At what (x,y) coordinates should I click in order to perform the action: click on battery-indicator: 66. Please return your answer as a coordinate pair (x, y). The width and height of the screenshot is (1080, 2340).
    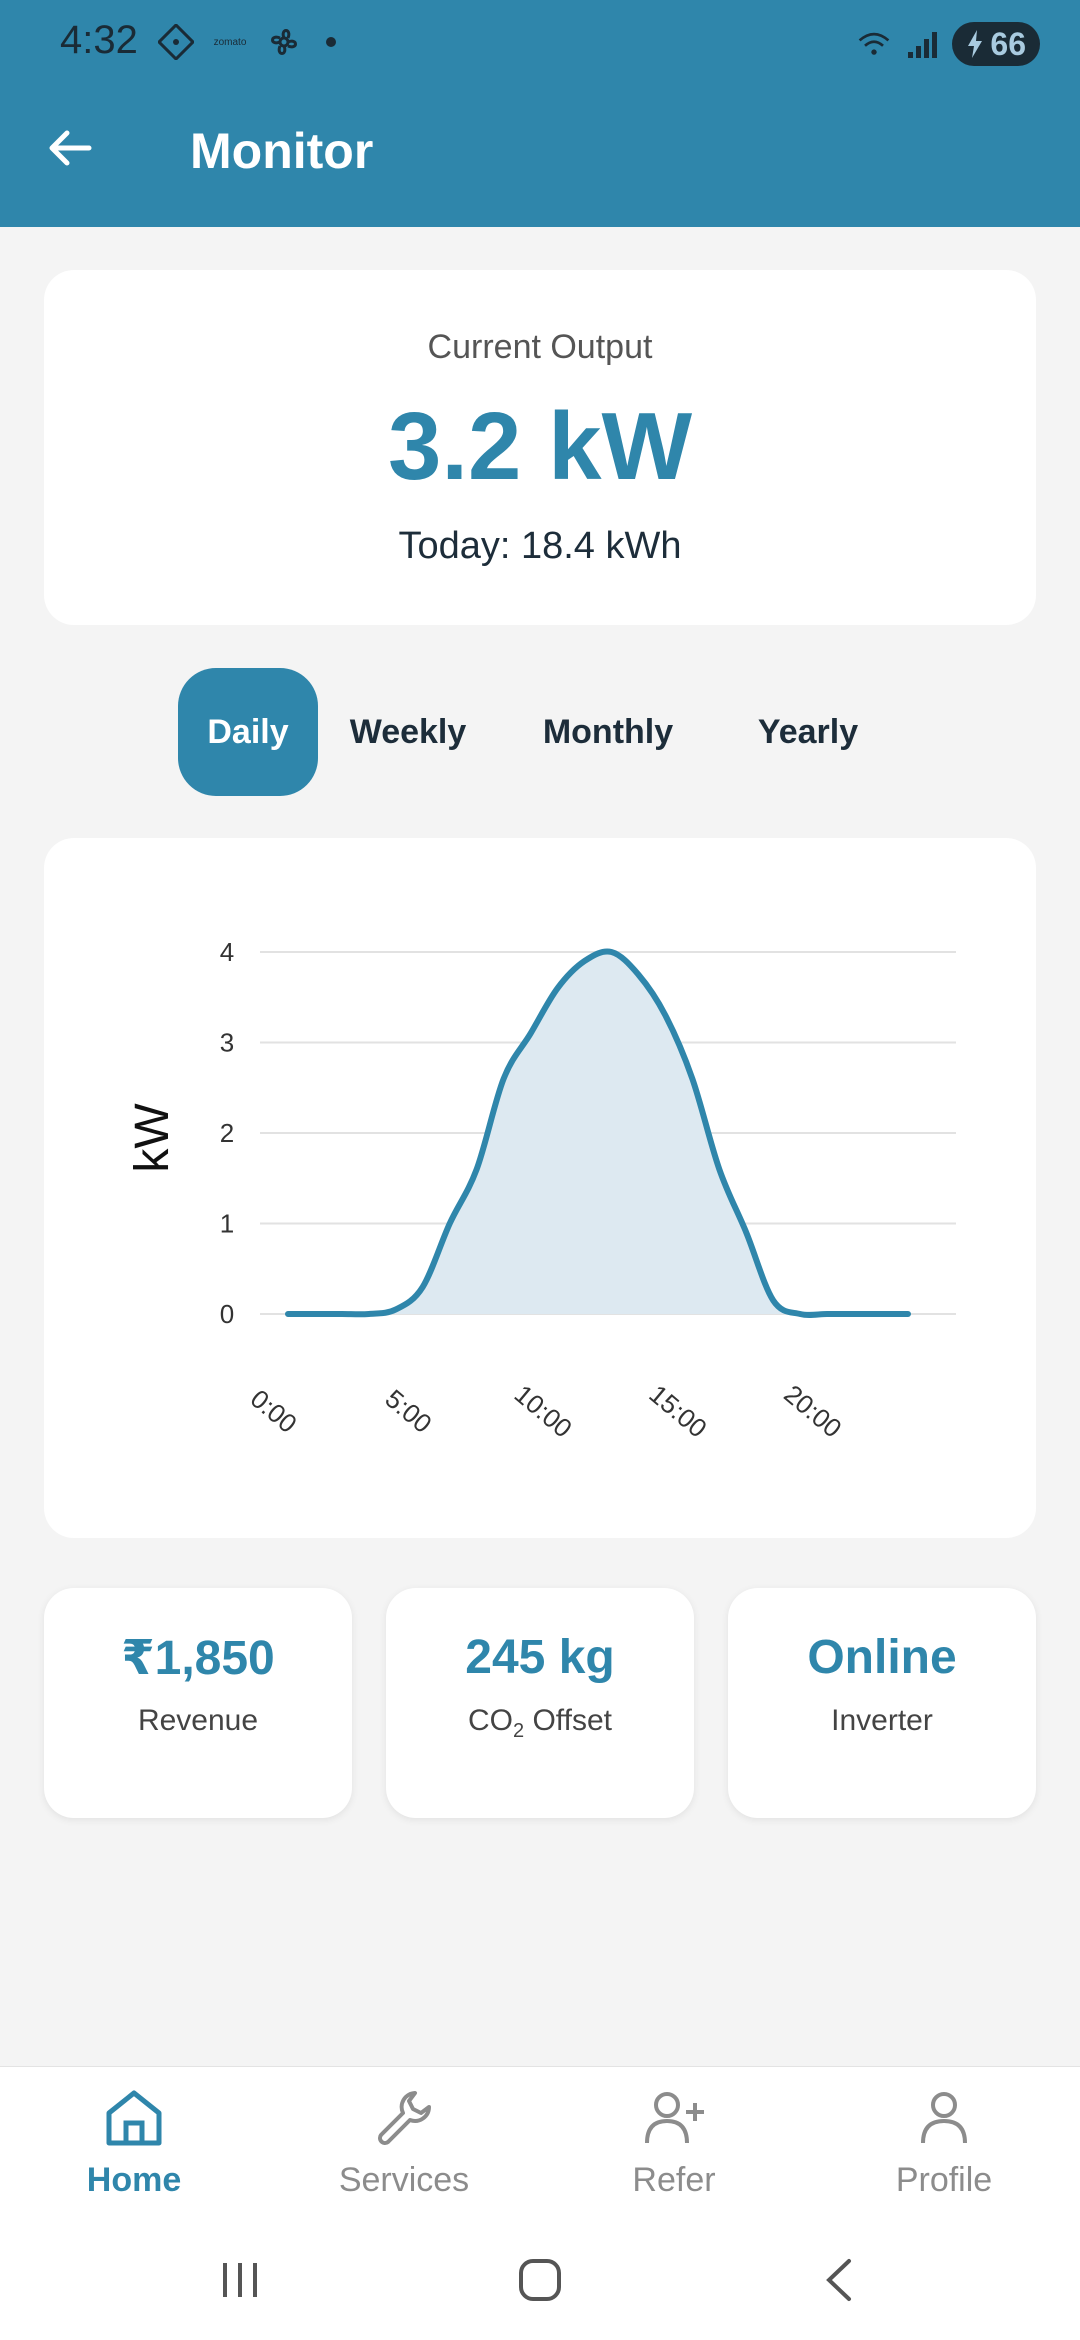
    Looking at the image, I should click on (996, 44).